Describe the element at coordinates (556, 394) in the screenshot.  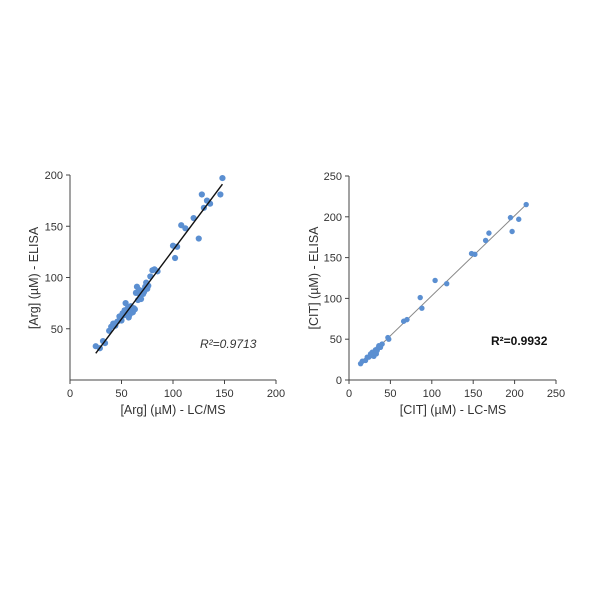
I see `cit-x-tick-label: 250` at that location.